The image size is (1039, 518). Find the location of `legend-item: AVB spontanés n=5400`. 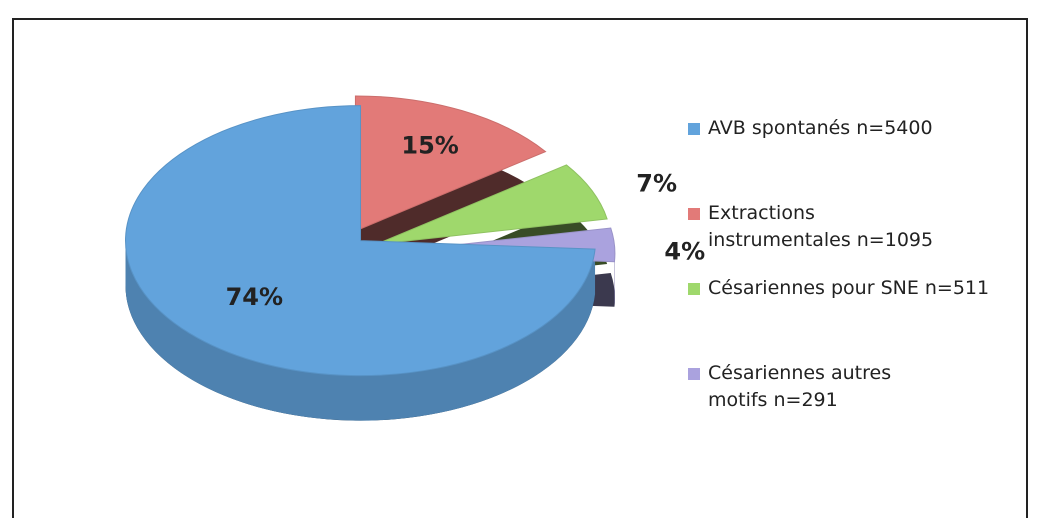

legend-item: AVB spontanés n=5400 is located at coordinates (848, 128).